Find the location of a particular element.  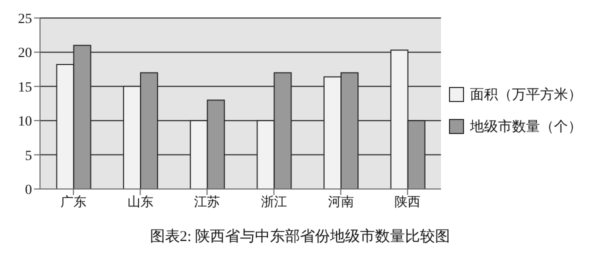

x-tick-label: 陕西 is located at coordinates (407, 202).